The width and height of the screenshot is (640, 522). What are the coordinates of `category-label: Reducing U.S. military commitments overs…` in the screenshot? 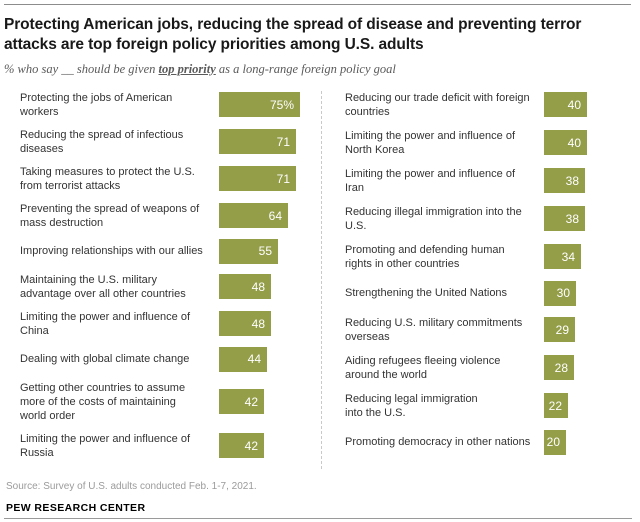 It's located at (434, 329).